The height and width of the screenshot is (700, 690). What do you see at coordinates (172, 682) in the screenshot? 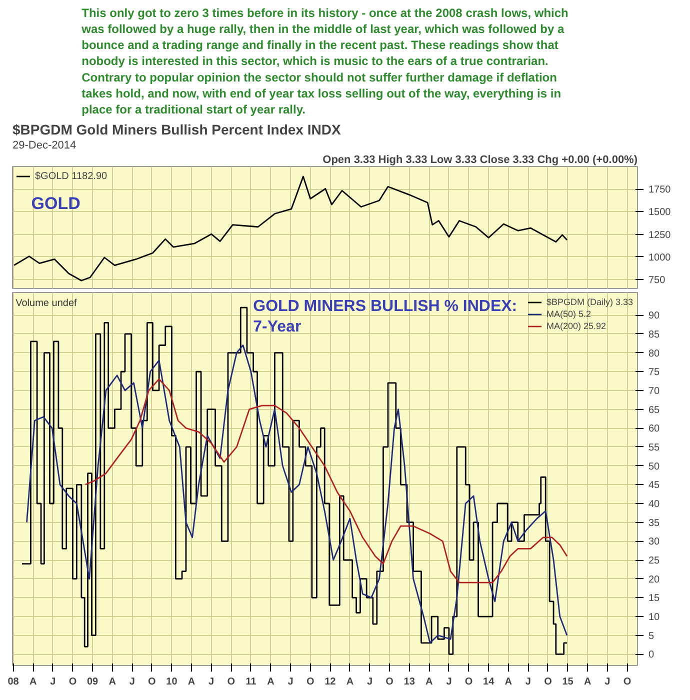
I see `x-tick-label: 10` at bounding box center [172, 682].